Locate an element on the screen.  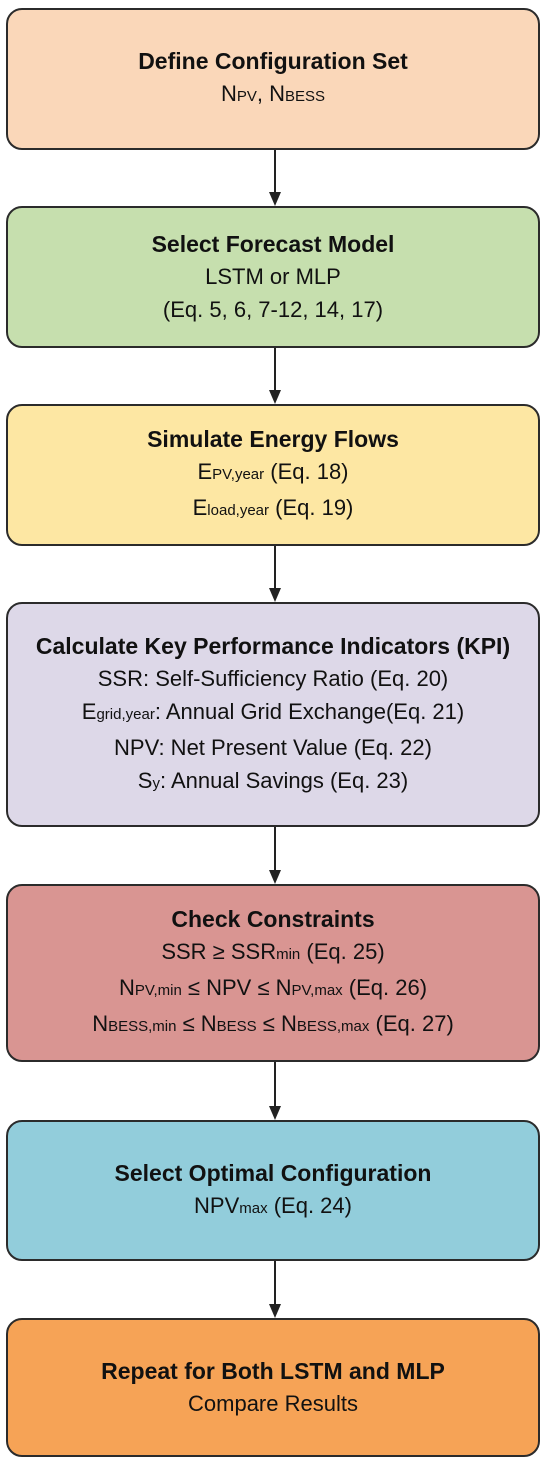
step-detail-line: NBESS,min ≤ NBESS ≤ NBESS,max (Eq. 27) is located at coordinates (273, 1025).